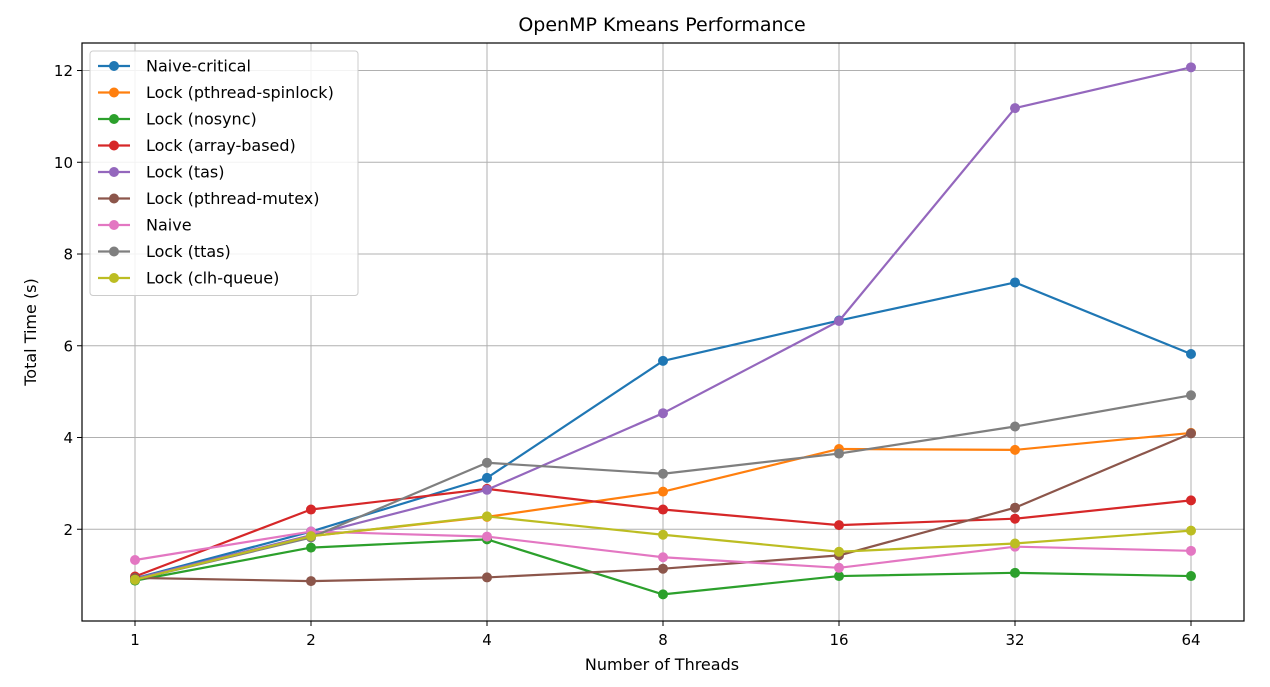 The image size is (1270, 687). I want to click on legend-label: Lock (pthread-mutex), so click(232, 198).